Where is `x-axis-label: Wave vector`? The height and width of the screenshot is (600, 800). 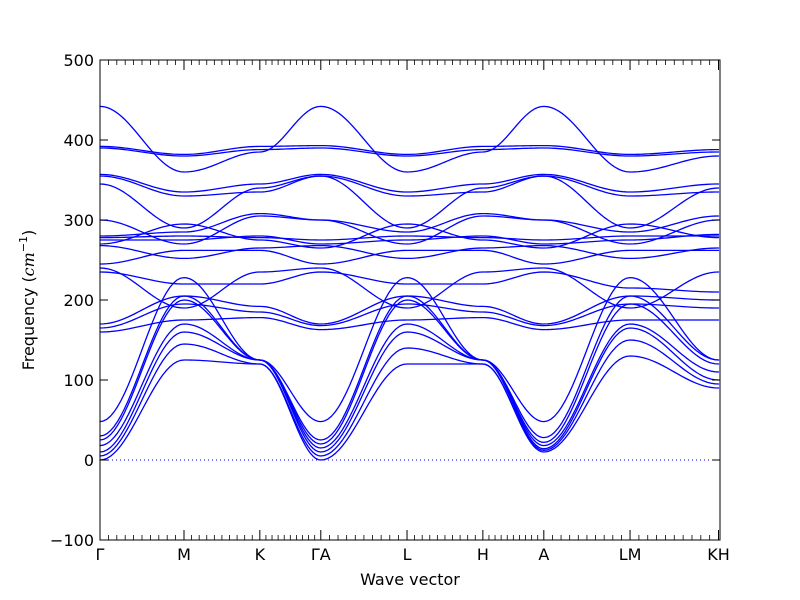 x-axis-label: Wave vector is located at coordinates (410, 579).